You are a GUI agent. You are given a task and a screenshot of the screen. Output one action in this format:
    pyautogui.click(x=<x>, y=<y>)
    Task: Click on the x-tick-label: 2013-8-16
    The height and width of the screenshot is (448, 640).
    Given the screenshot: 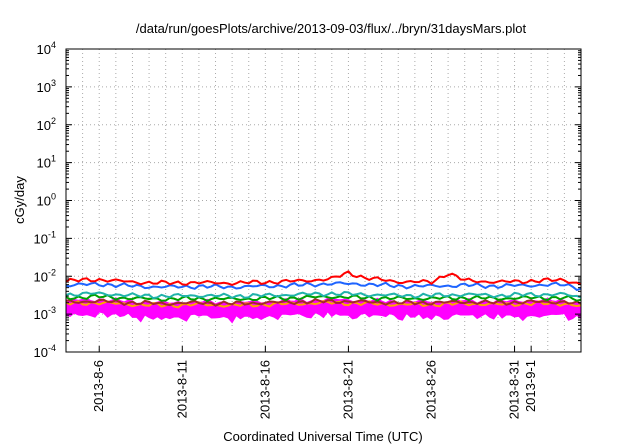 What is the action you would take?
    pyautogui.click(x=264, y=389)
    